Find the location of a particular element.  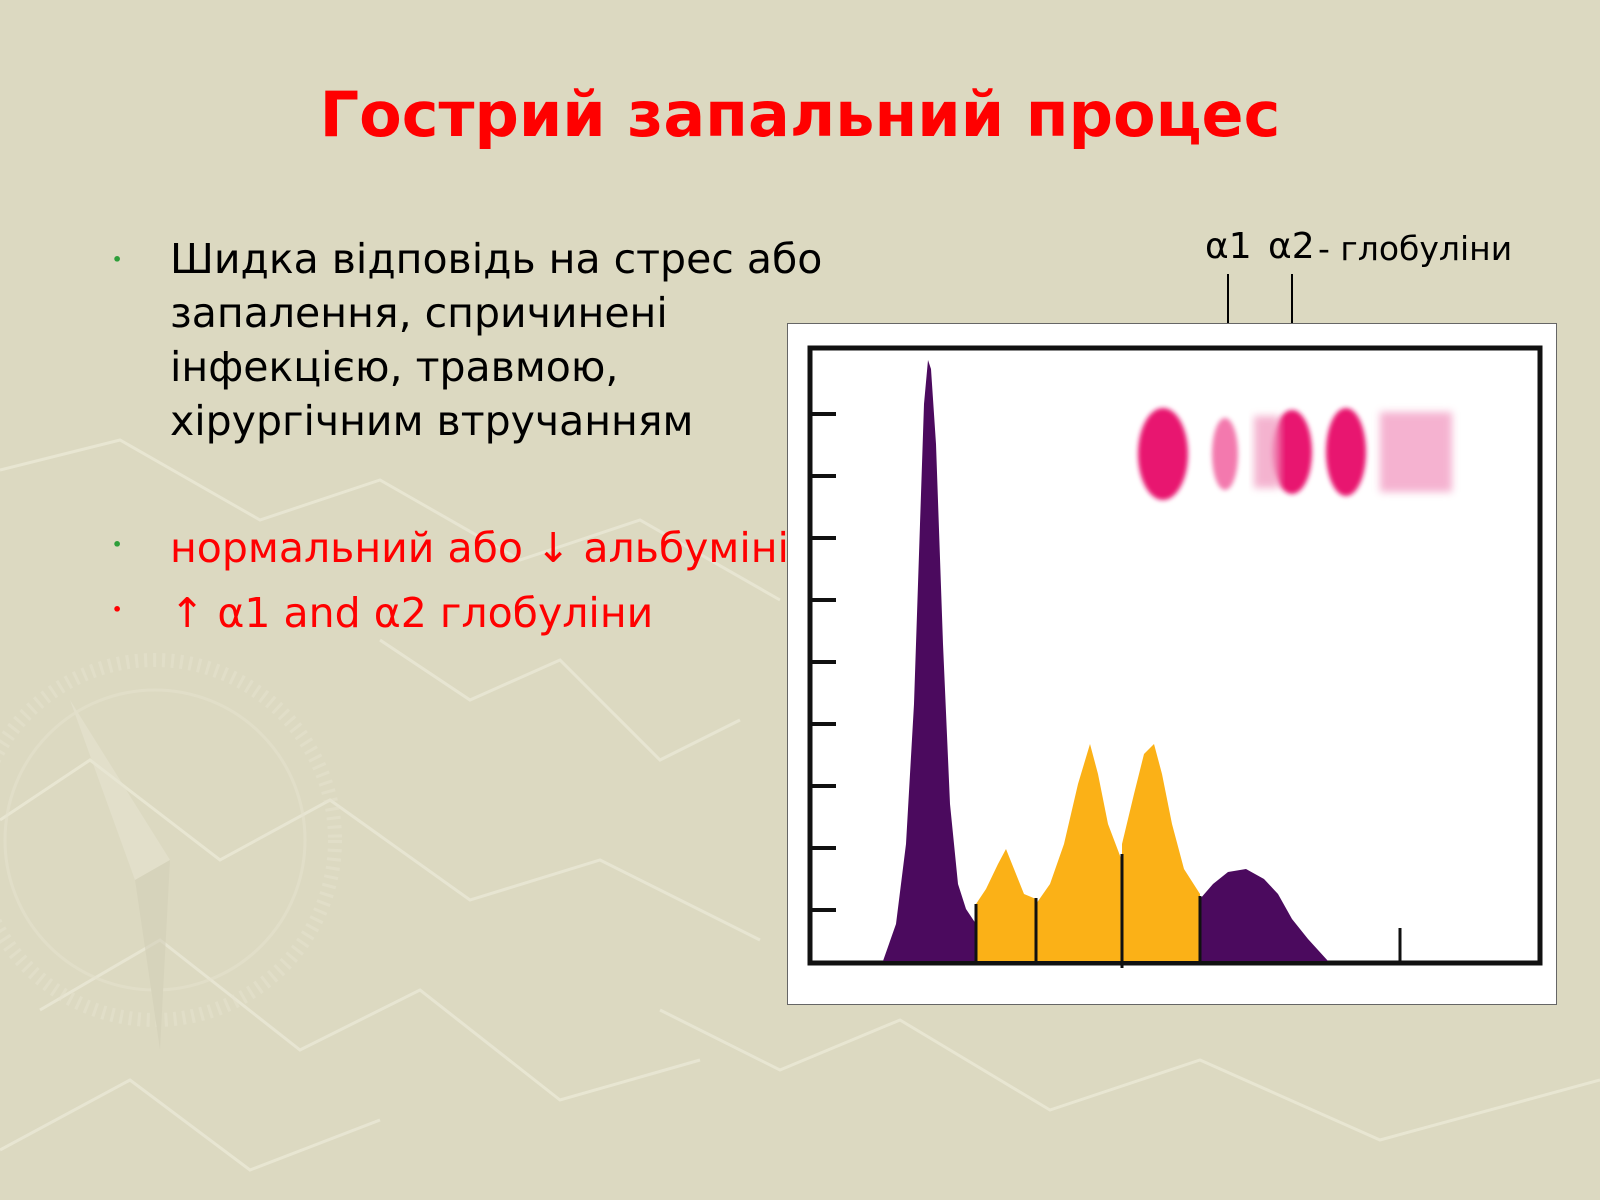

bullet-text: ↑ α1 and α2 глобуліни is located at coordinates (411, 613).